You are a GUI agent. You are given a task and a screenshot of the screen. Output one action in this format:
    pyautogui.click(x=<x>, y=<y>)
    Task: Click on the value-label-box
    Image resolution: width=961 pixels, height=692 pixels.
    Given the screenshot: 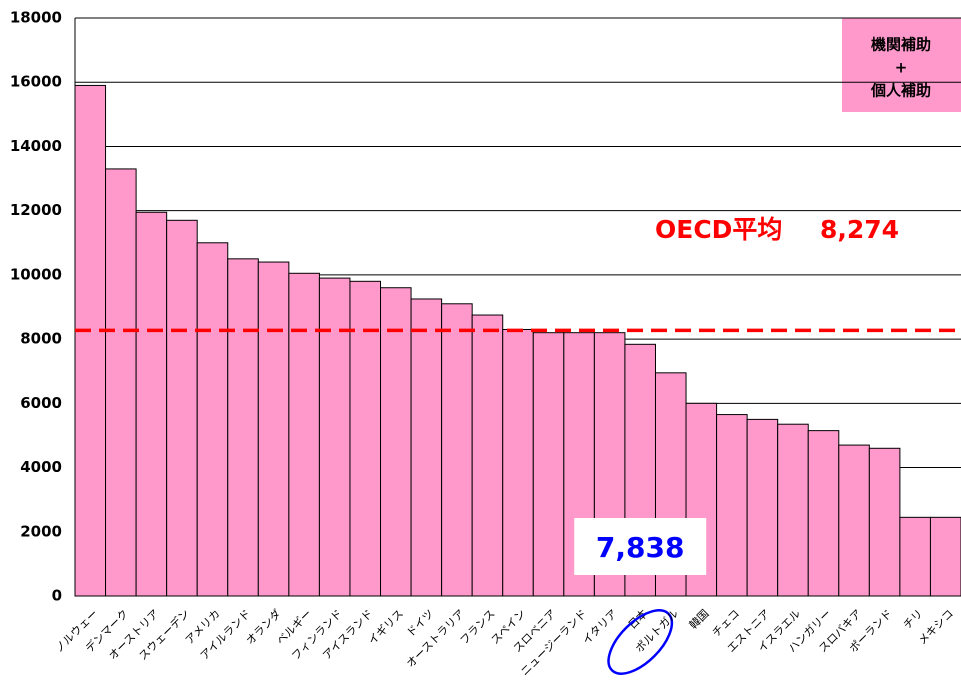 What is the action you would take?
    pyautogui.click(x=640, y=546)
    